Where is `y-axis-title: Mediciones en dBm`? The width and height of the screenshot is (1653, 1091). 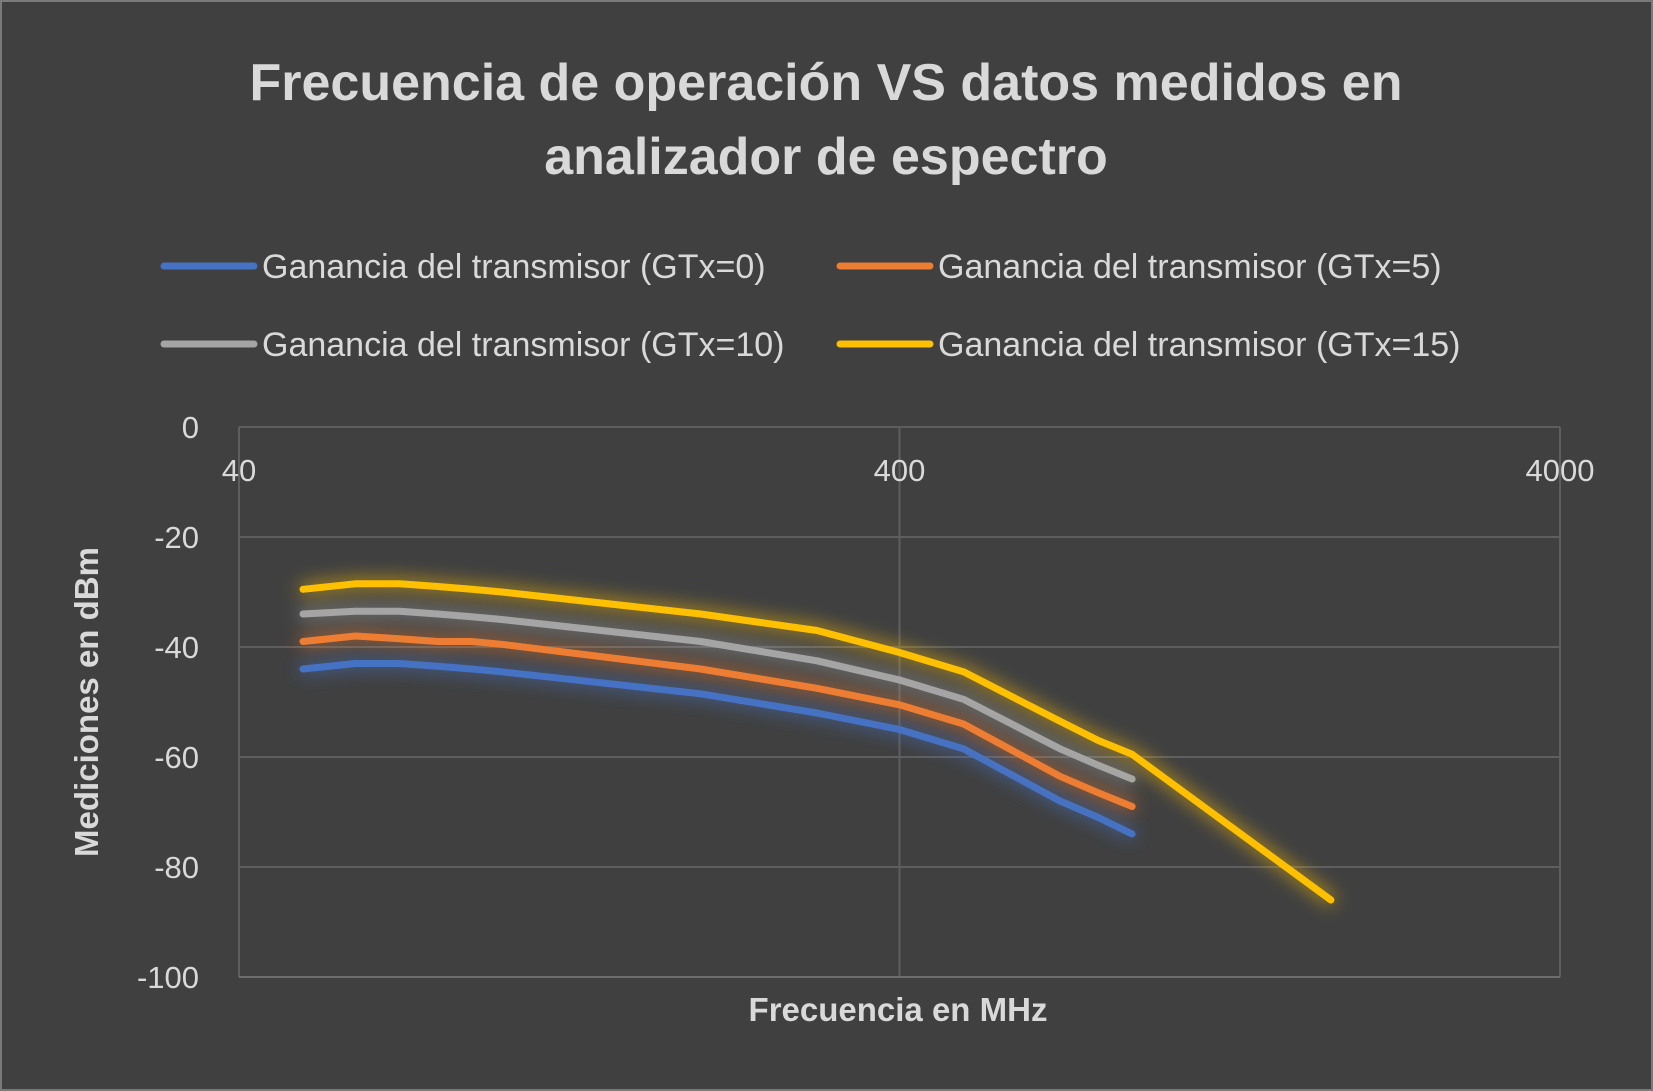
y-axis-title: Mediciones en dBm is located at coordinates (86, 702).